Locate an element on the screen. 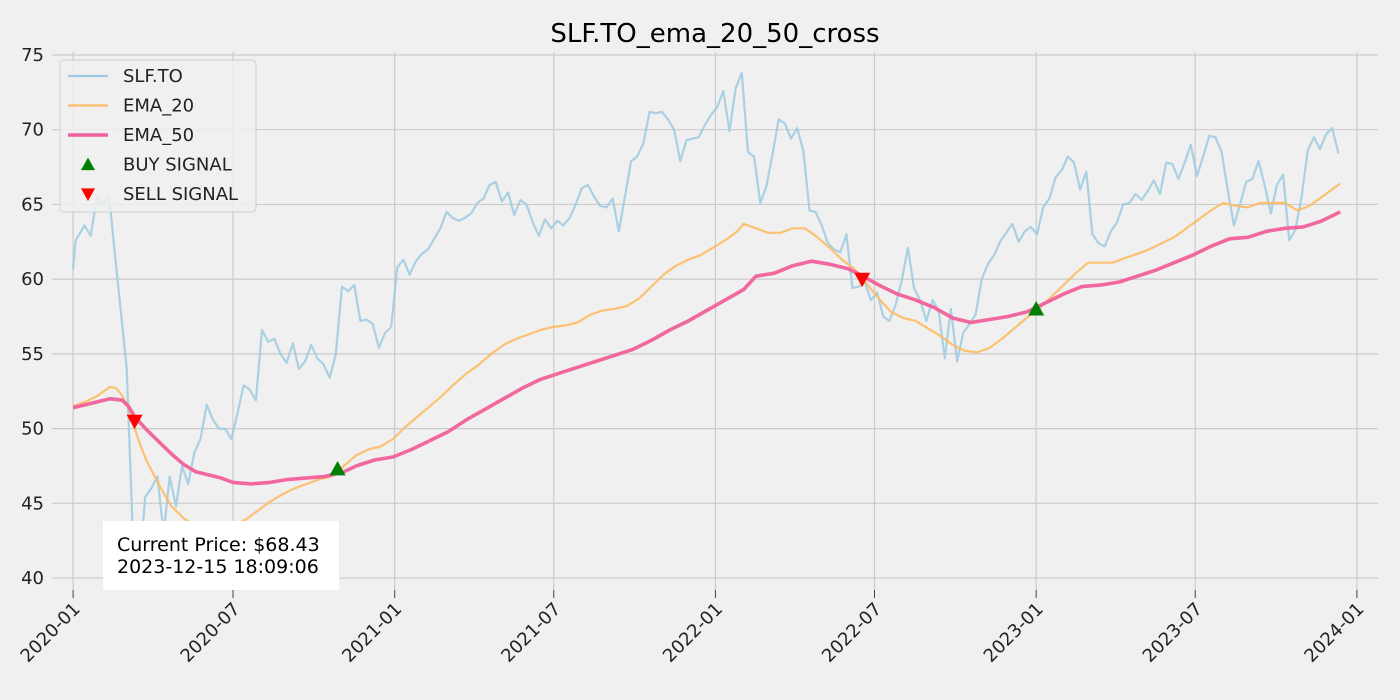  y-tick-label: 40 is located at coordinates (32, 578).